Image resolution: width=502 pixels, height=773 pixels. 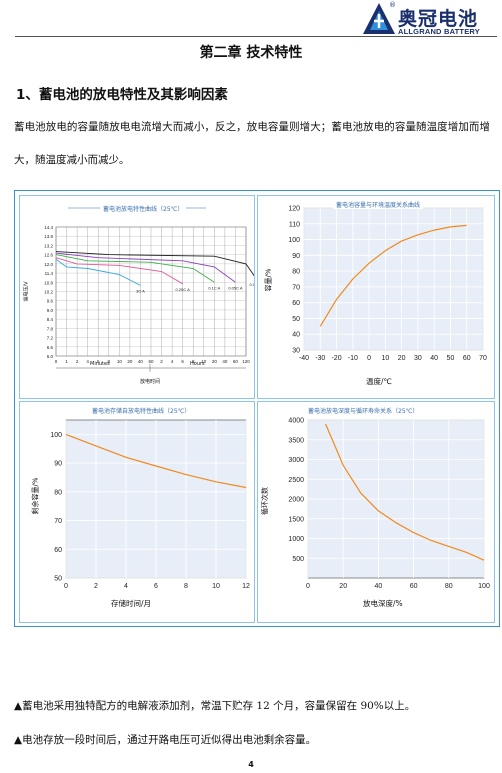 What do you see at coordinates (251, 284) in the screenshot?
I see `discharge-series-label: 0.01C A` at bounding box center [251, 284].